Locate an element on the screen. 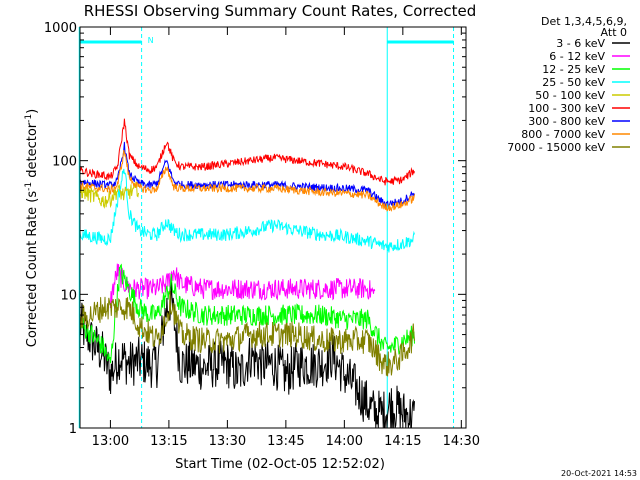 The image size is (640, 480). legend-label-5: 100 - 300 keV is located at coordinates (566, 108).